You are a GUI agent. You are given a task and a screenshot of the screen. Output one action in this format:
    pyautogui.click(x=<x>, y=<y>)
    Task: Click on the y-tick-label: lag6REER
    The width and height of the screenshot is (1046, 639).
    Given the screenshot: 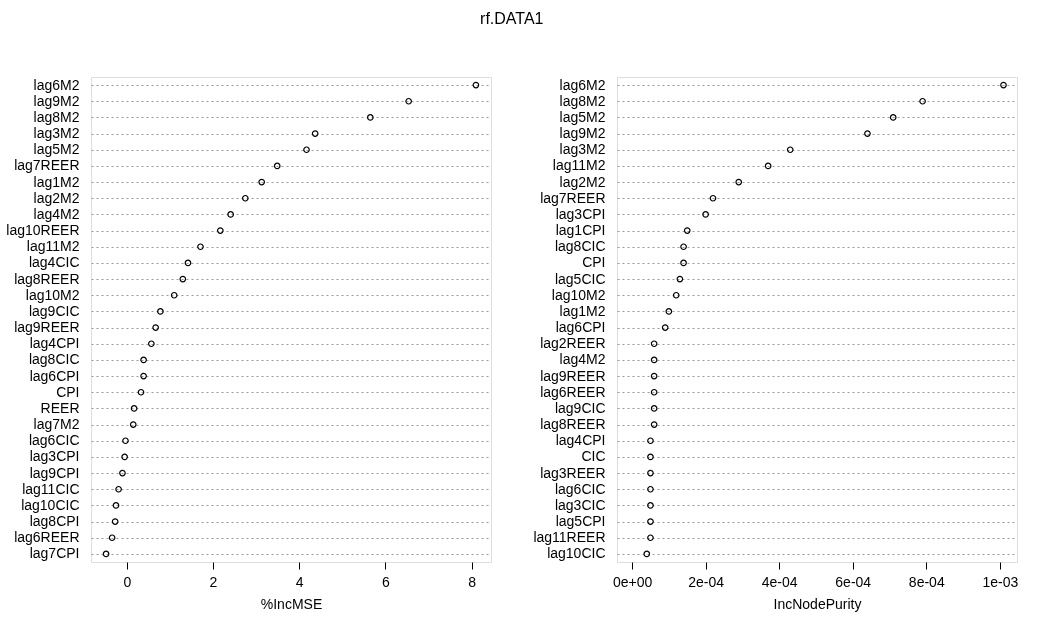 What is the action you would take?
    pyautogui.click(x=47, y=537)
    